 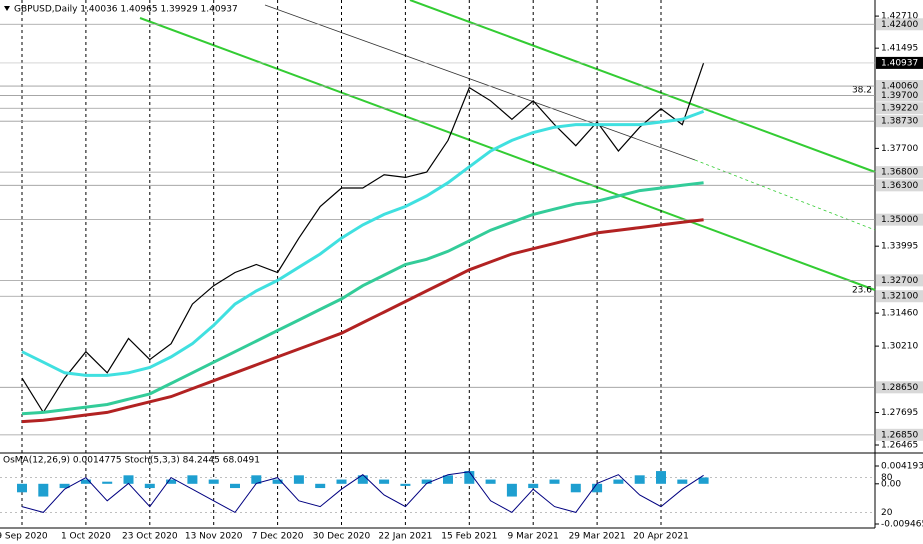 I want to click on x-tick-label: 9 Sep 2020, so click(x=24, y=537).